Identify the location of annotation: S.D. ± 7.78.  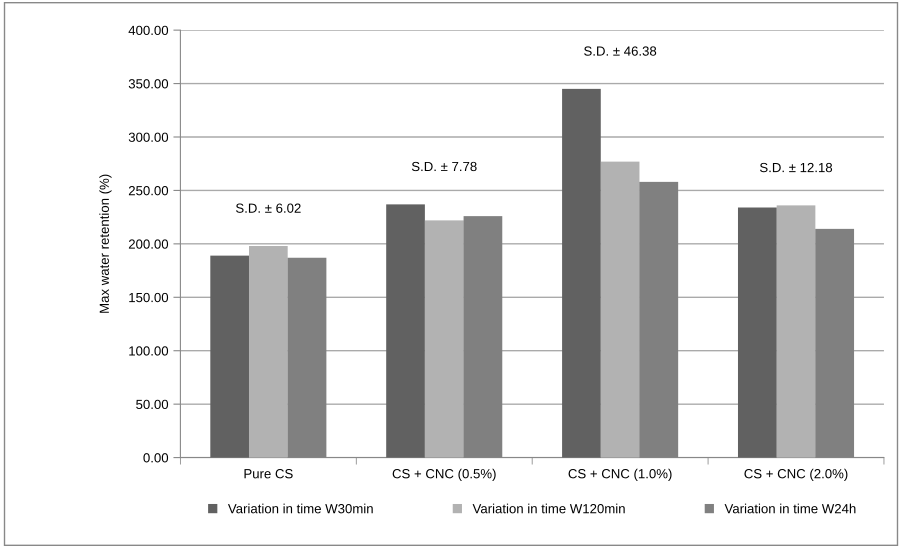
(444, 167).